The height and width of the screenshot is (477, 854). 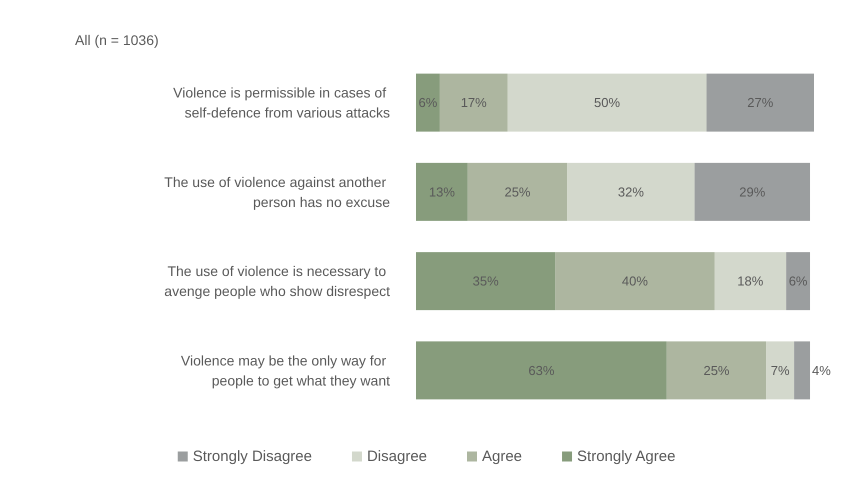 I want to click on data-label: 13%, so click(x=442, y=192).